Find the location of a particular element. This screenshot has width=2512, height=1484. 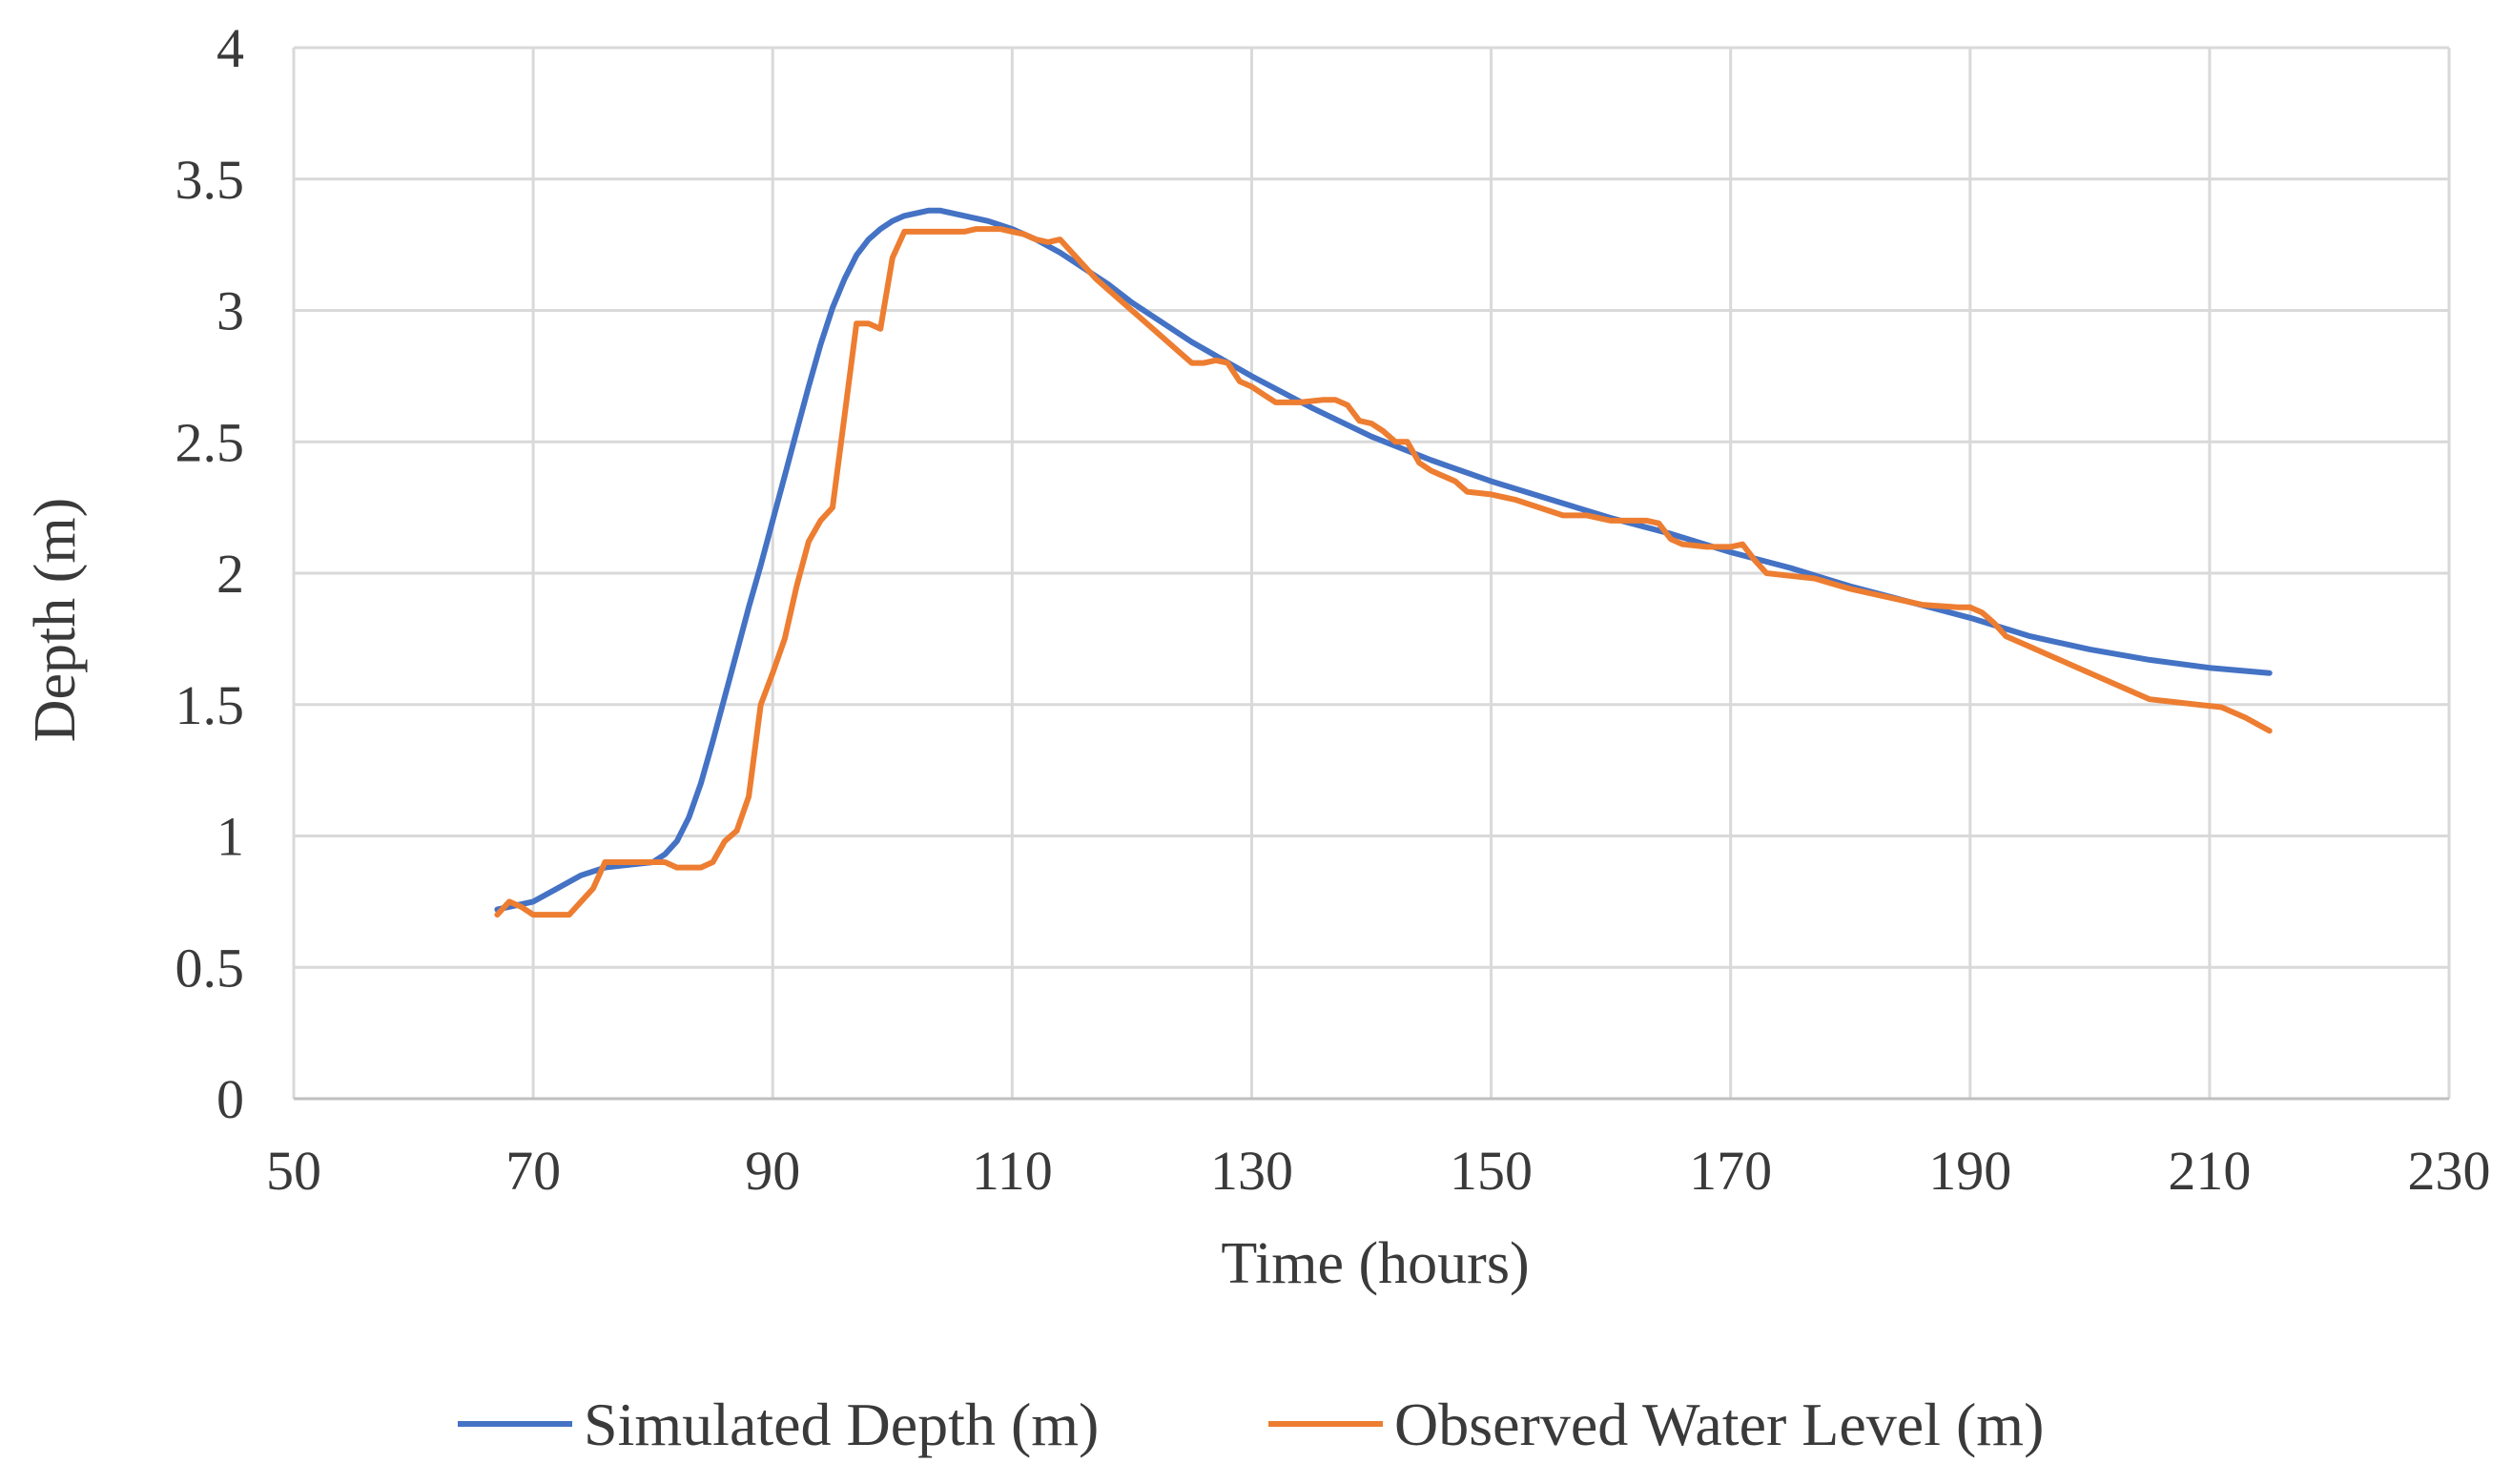

y-tick-label: 0 is located at coordinates (230, 1099).